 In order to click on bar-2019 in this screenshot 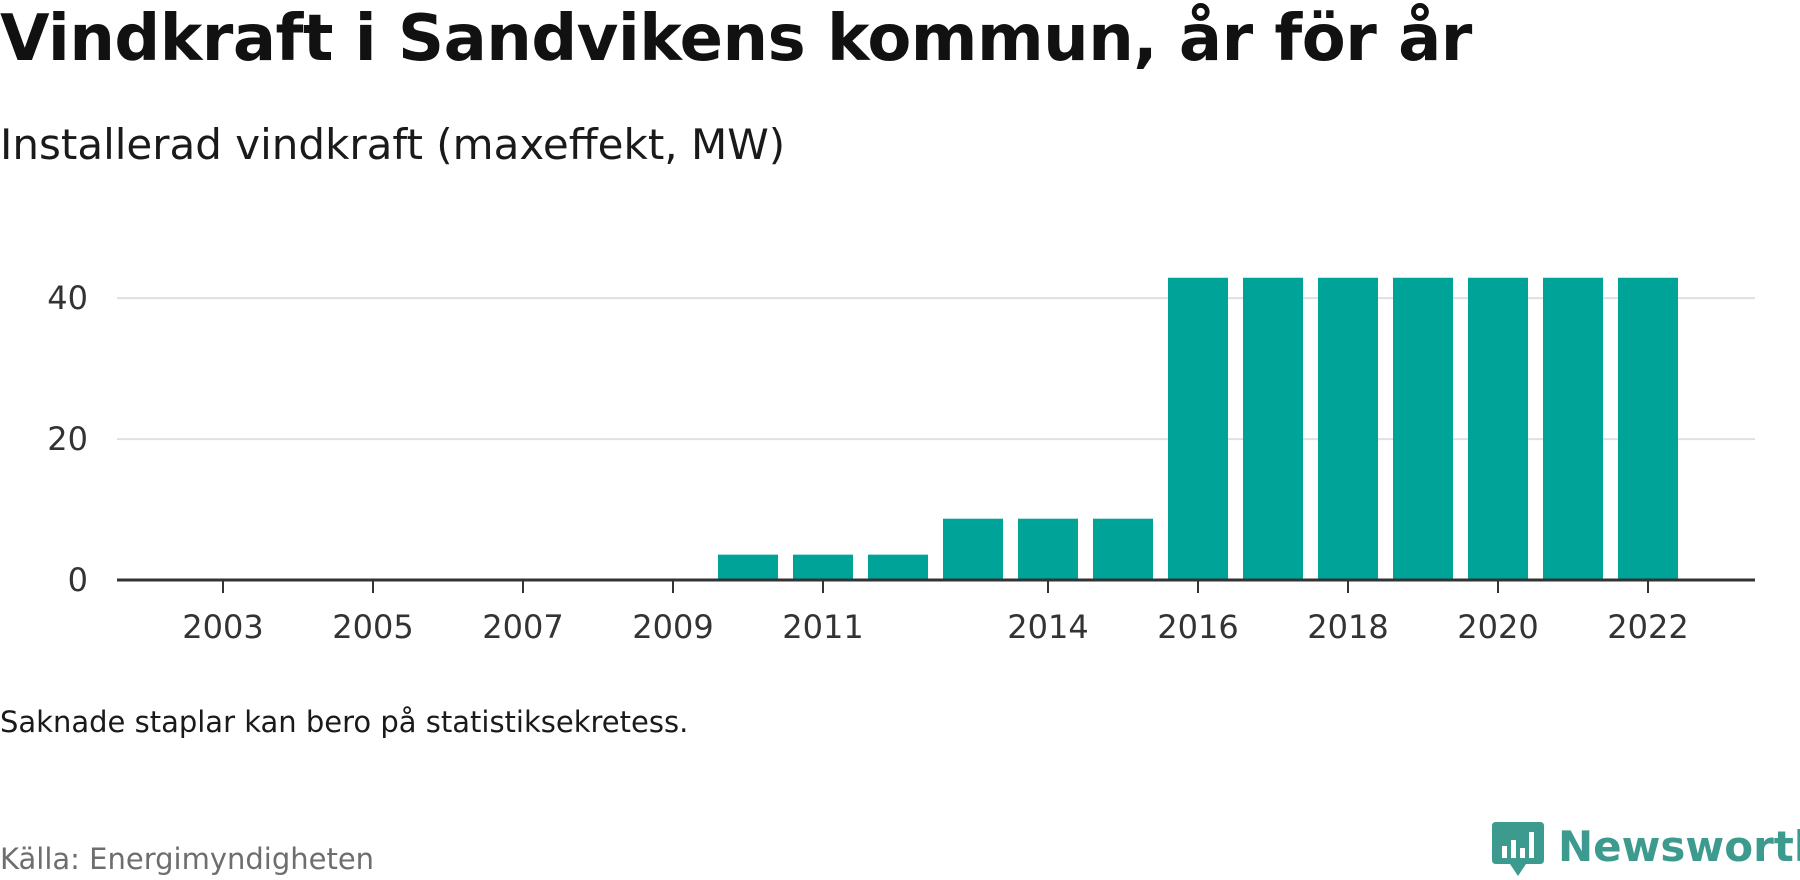, I will do `click(1423, 428)`.